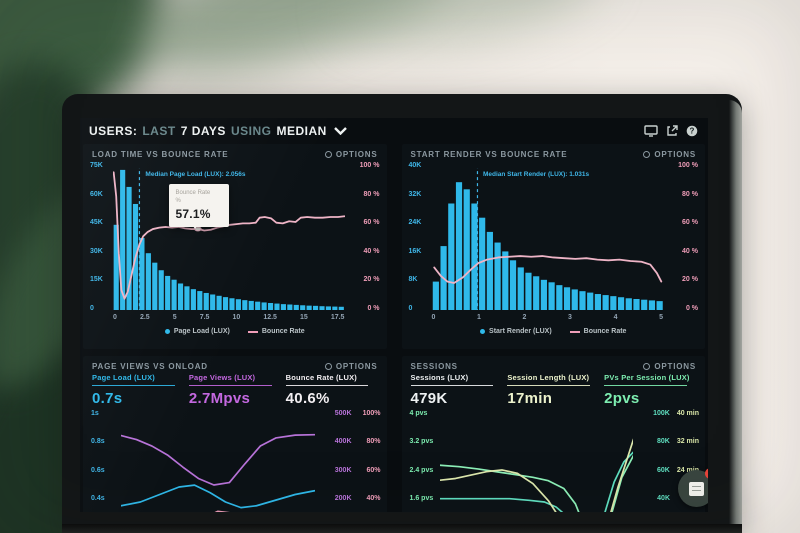 The width and height of the screenshot is (800, 533). Describe the element at coordinates (402, 528) in the screenshot. I see `laptop-hinge` at that location.